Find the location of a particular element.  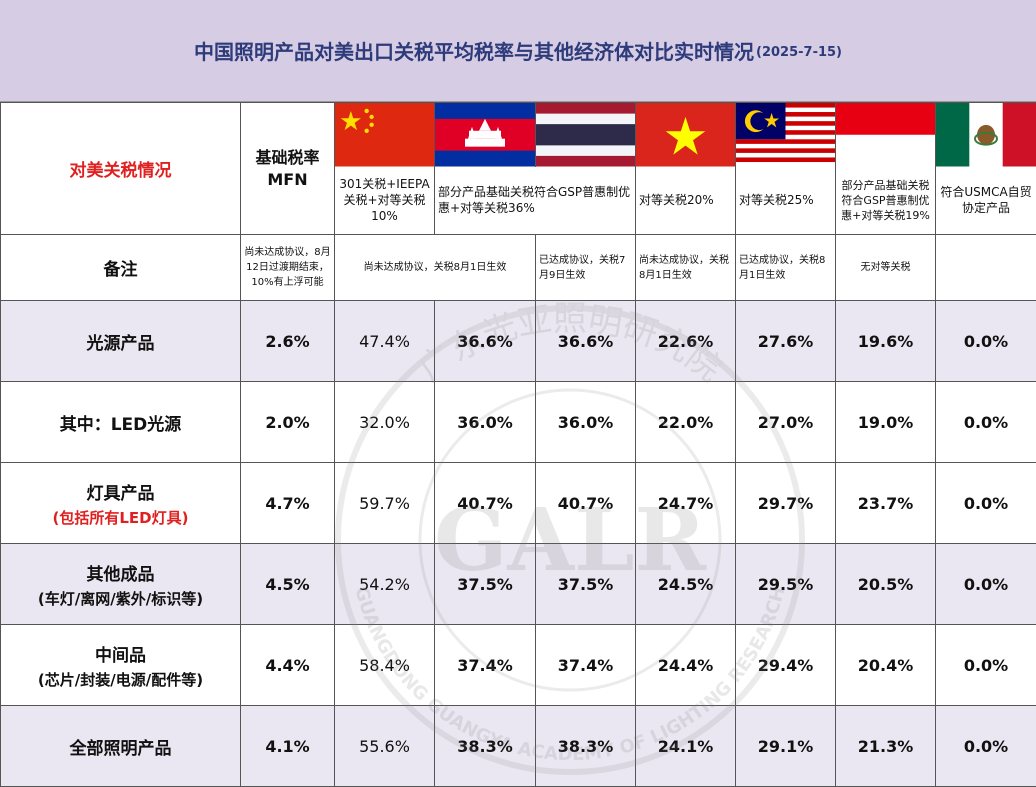

mfn-label: 基础税率 MFN is located at coordinates (287, 168).